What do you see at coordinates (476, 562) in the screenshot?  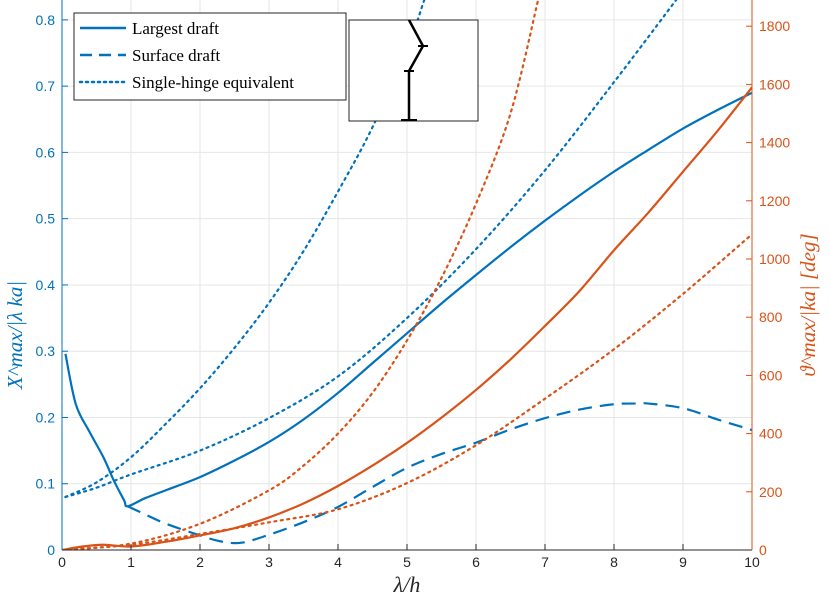 I see `x-tick-label: 6` at bounding box center [476, 562].